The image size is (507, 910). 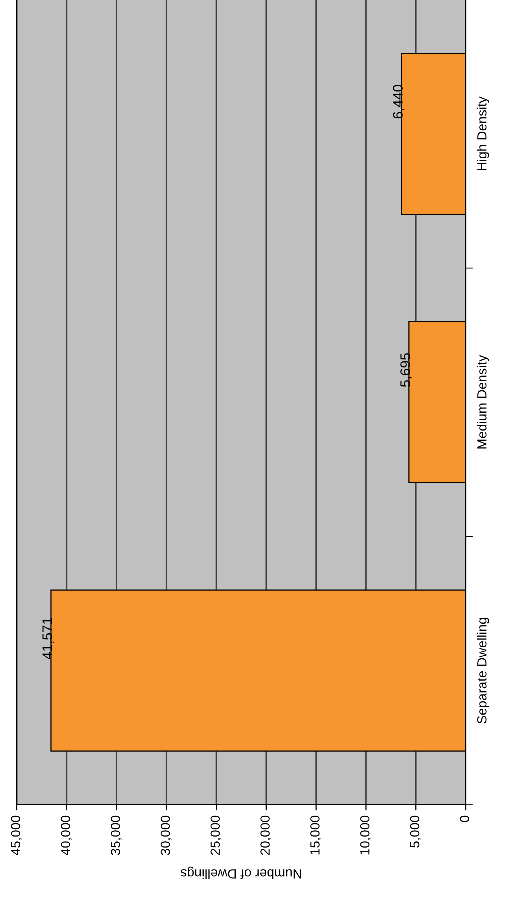 What do you see at coordinates (266, 836) in the screenshot?
I see `x-tick-label: 20,000` at bounding box center [266, 836].